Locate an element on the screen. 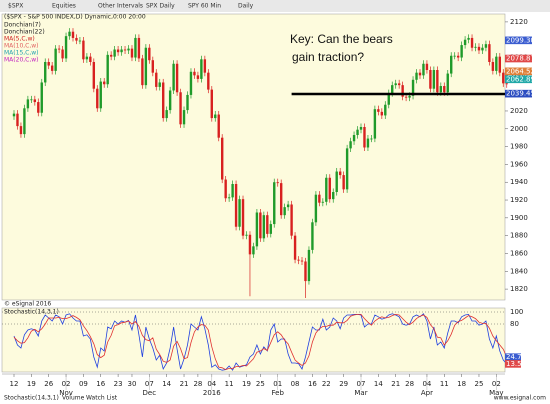 The height and width of the screenshot is (404, 550). y-tick-label: 1840 is located at coordinates (519, 271).